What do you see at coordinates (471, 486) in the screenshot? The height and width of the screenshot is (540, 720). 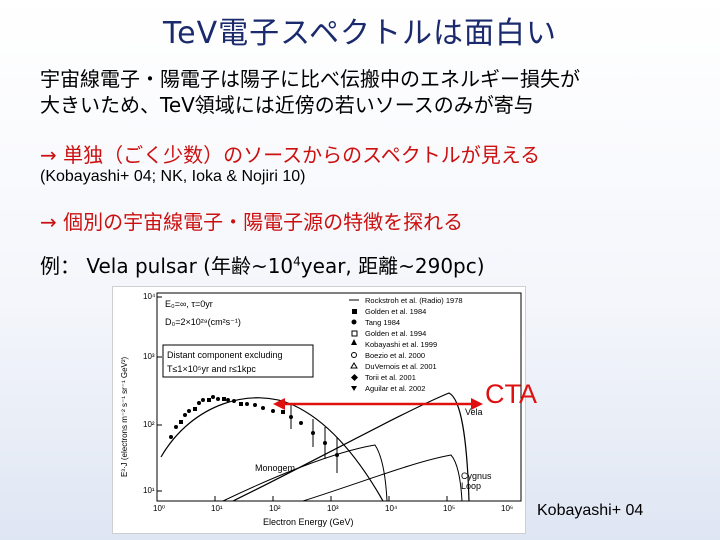 I see `cygnus-label-2: Loop` at bounding box center [471, 486].